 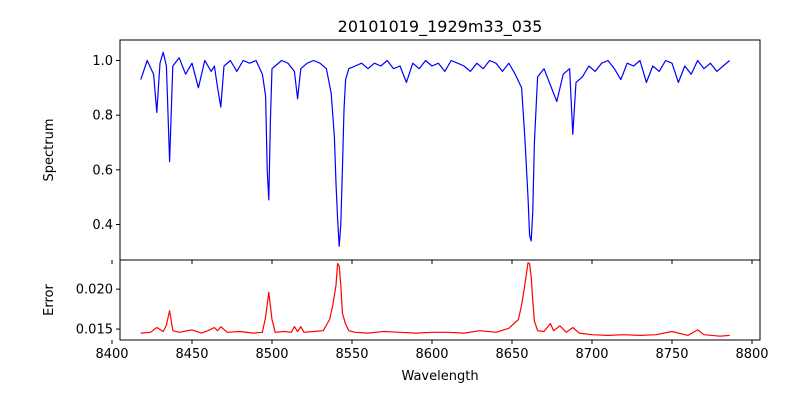 What do you see at coordinates (511, 354) in the screenshot?
I see `xtick-label: 8650` at bounding box center [511, 354].